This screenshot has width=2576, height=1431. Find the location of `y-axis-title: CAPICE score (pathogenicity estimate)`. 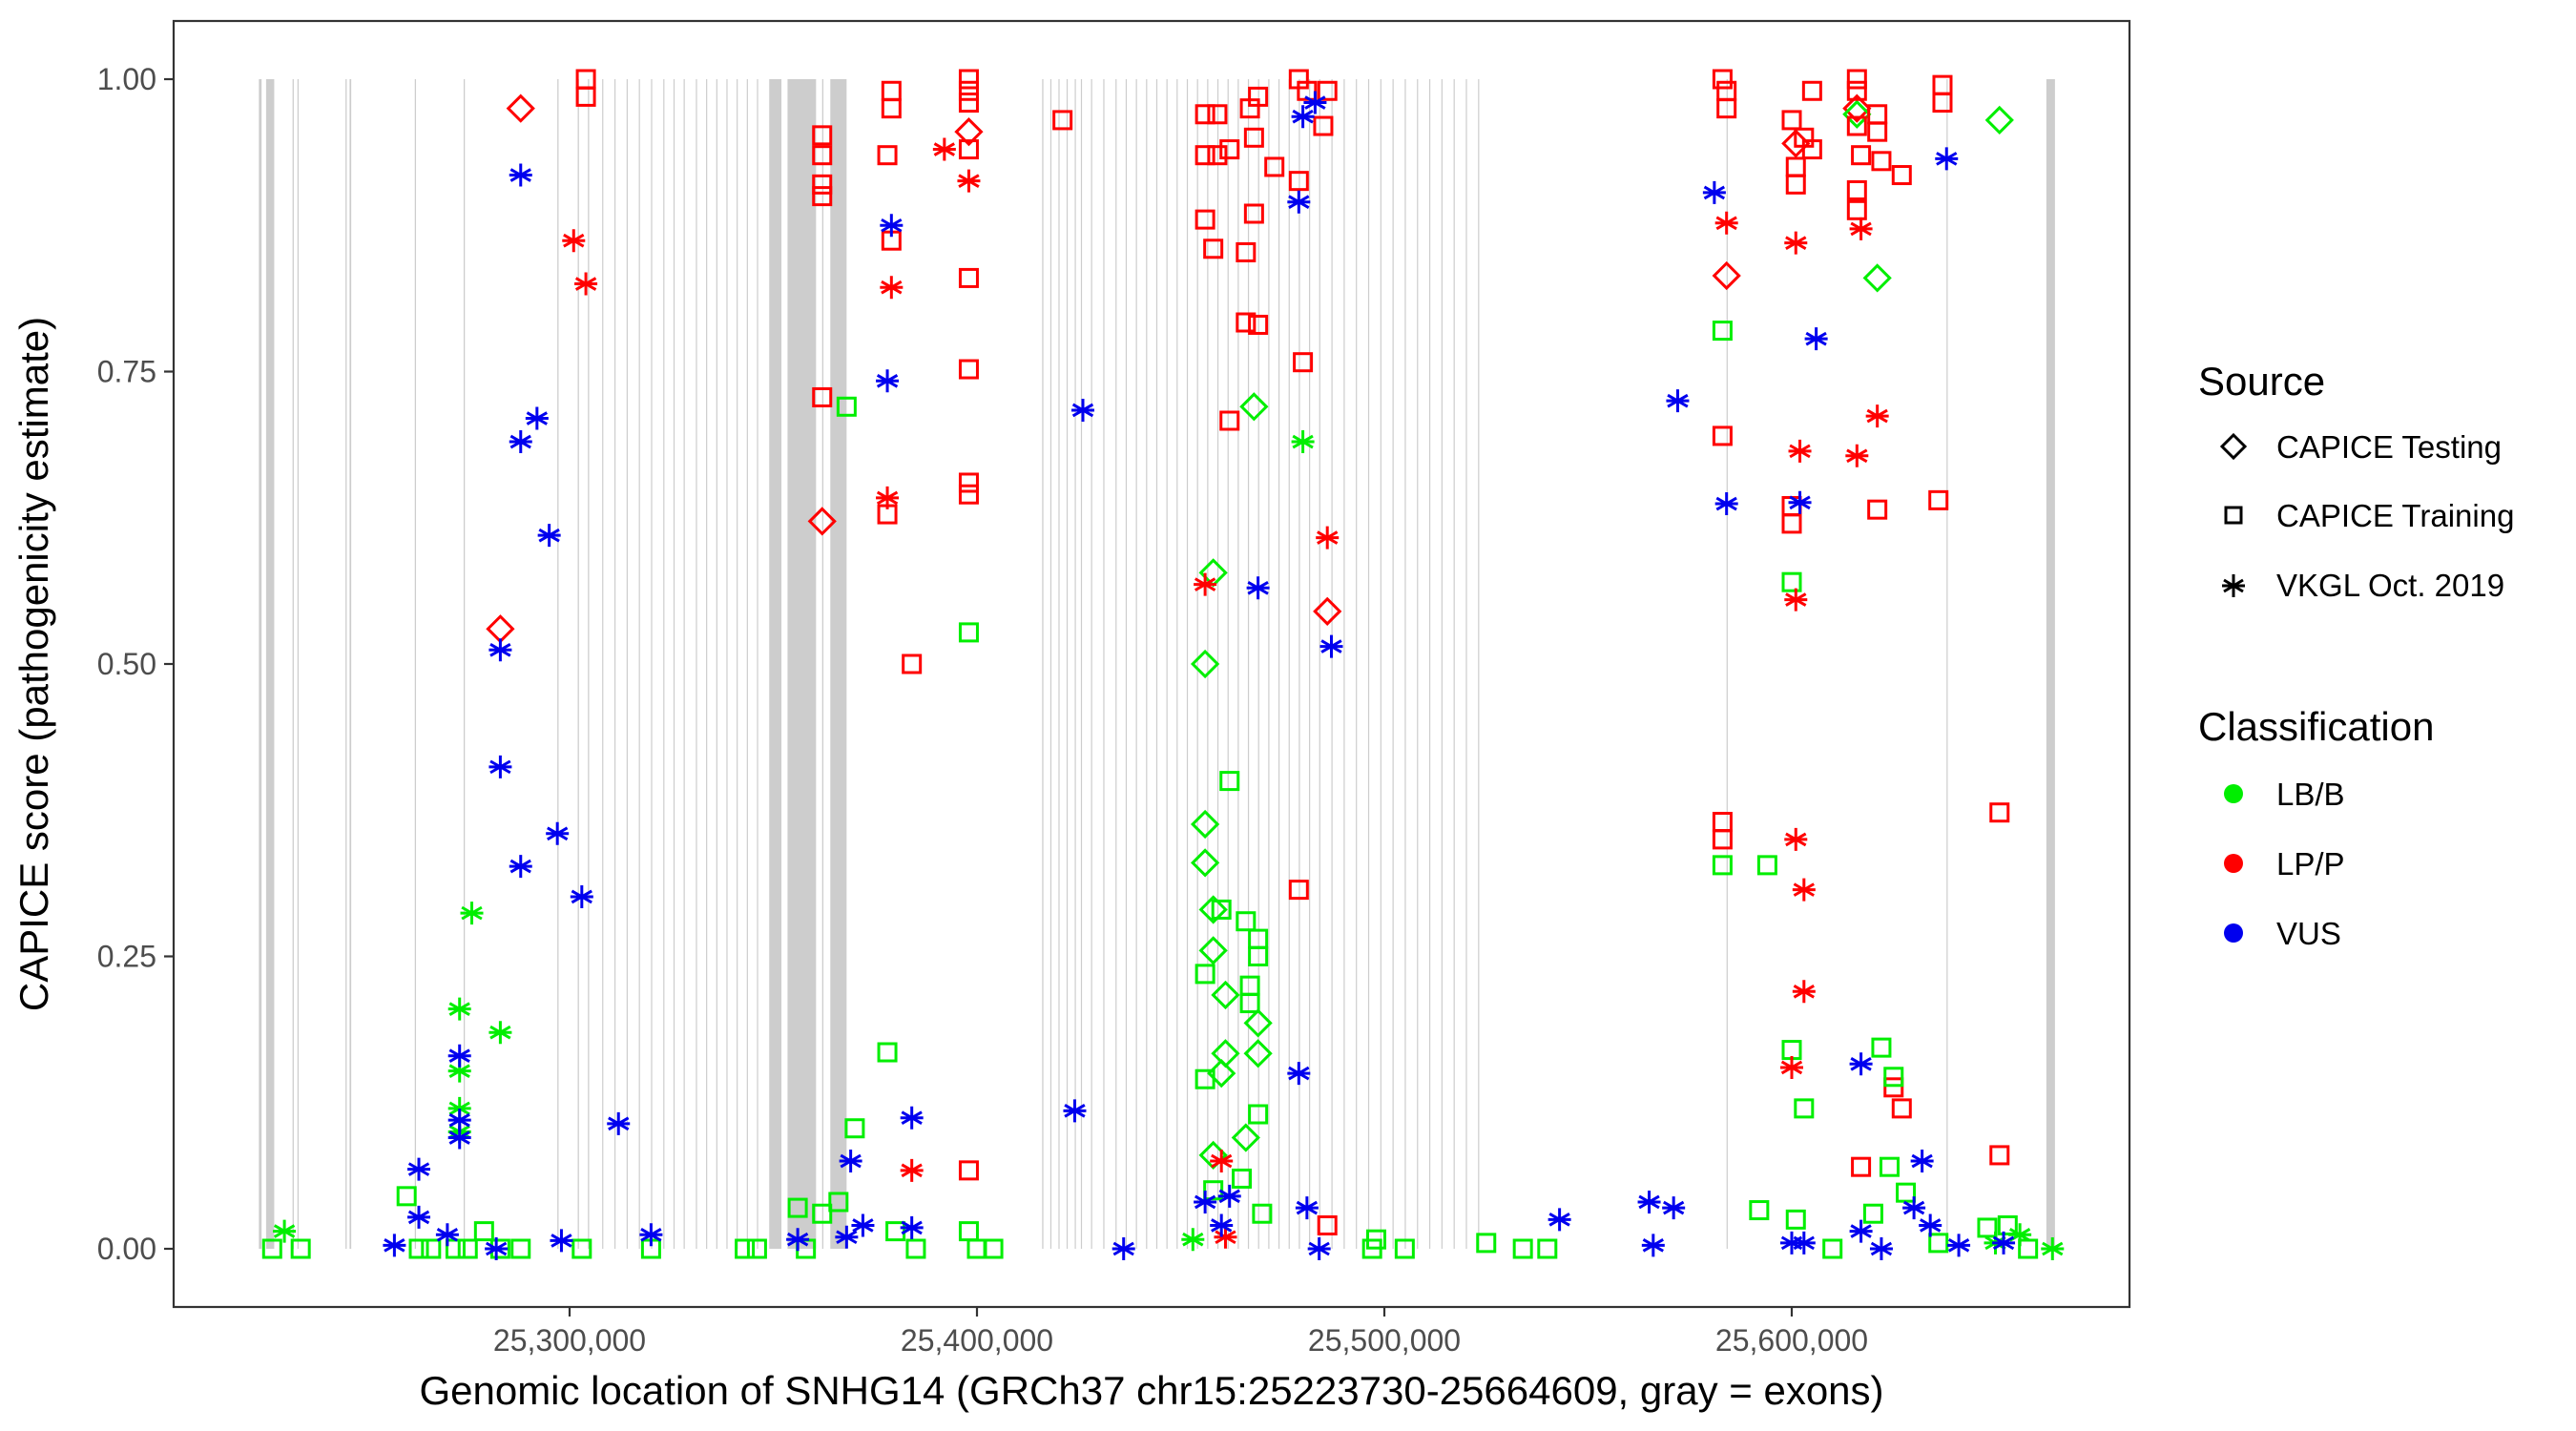

y-axis-title: CAPICE score (pathogenicity estimate) is located at coordinates (33, 664).